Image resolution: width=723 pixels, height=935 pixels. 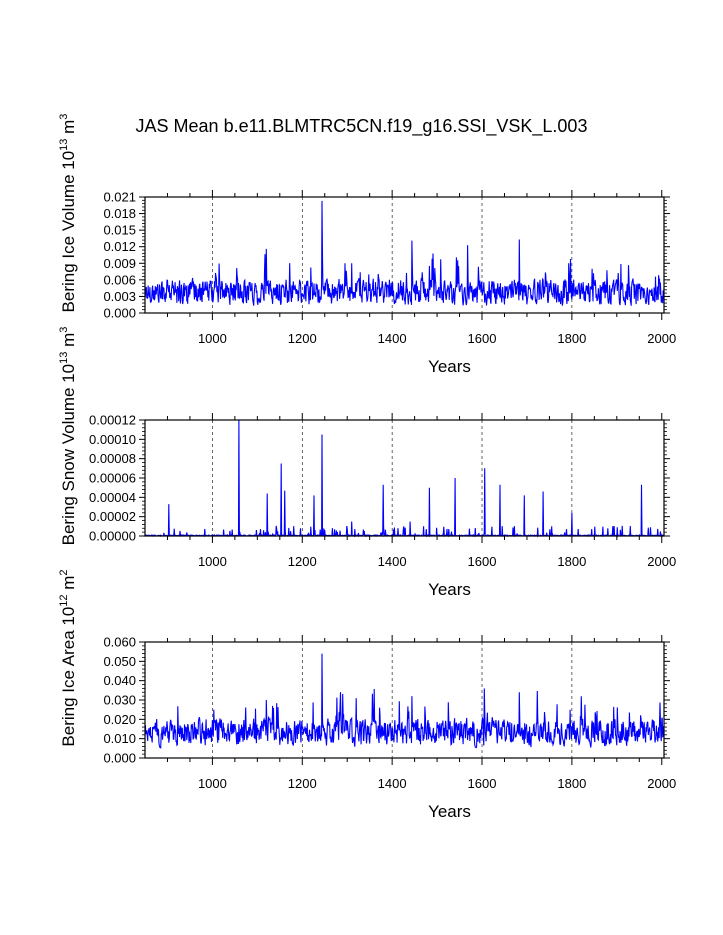 I want to click on y-axis-title: Bering Snow Volume 1013 m3, so click(x=68, y=436).